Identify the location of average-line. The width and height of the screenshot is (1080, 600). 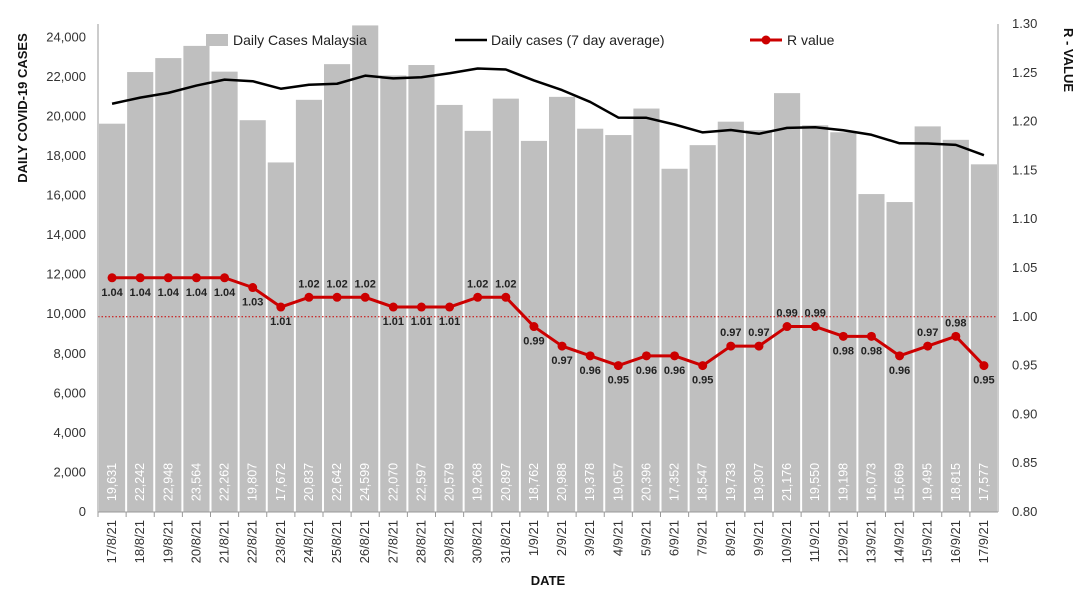
(548, 112).